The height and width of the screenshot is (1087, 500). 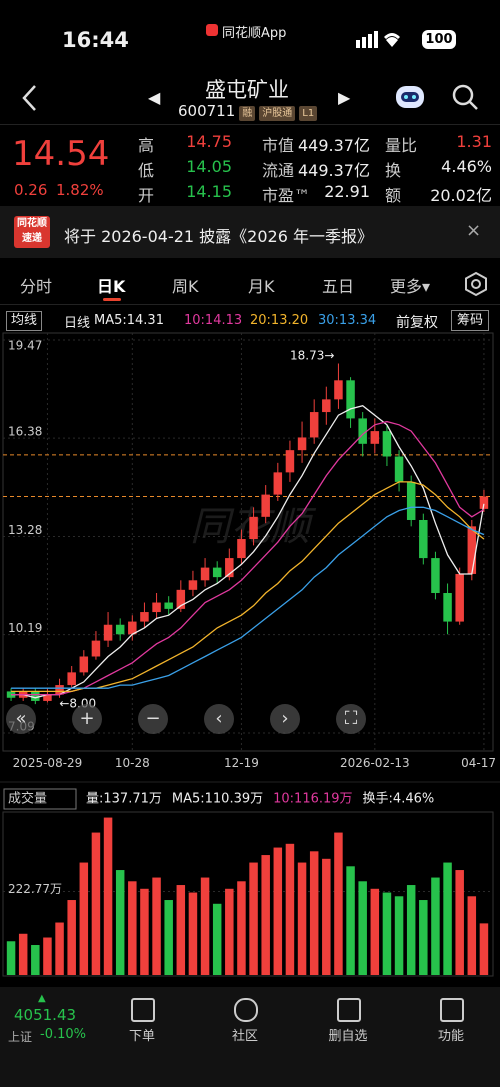 What do you see at coordinates (348, 1036) in the screenshot?
I see `nav-label: 删自选` at bounding box center [348, 1036].